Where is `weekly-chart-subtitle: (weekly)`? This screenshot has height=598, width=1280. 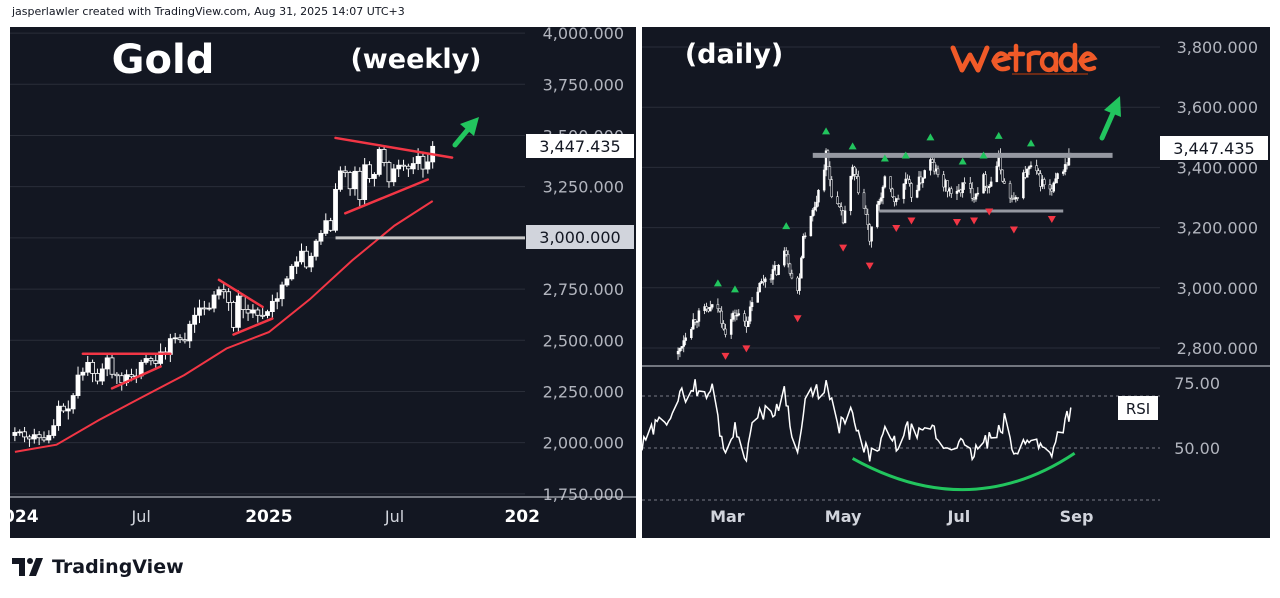
weekly-chart-subtitle: (weekly) is located at coordinates (415, 59).